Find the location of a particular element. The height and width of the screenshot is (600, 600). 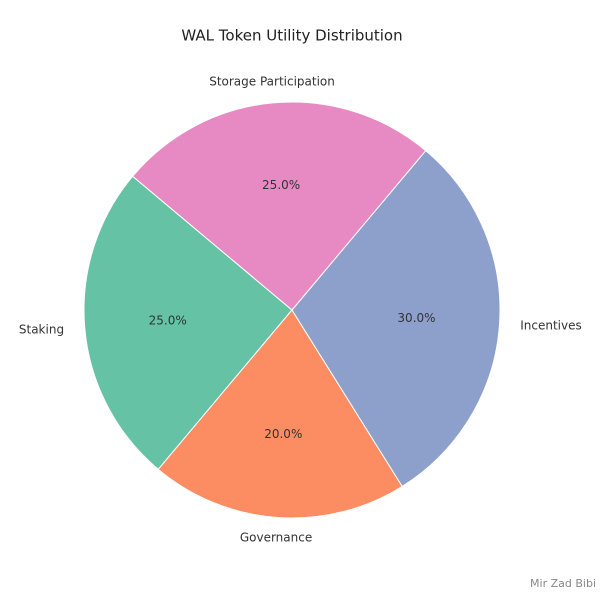

slice-label: Governance is located at coordinates (276, 538).